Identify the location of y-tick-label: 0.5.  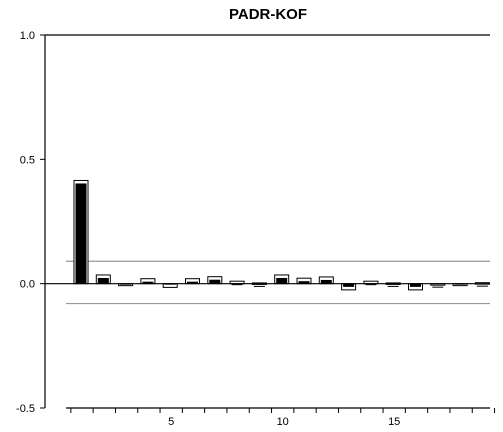
(27, 160).